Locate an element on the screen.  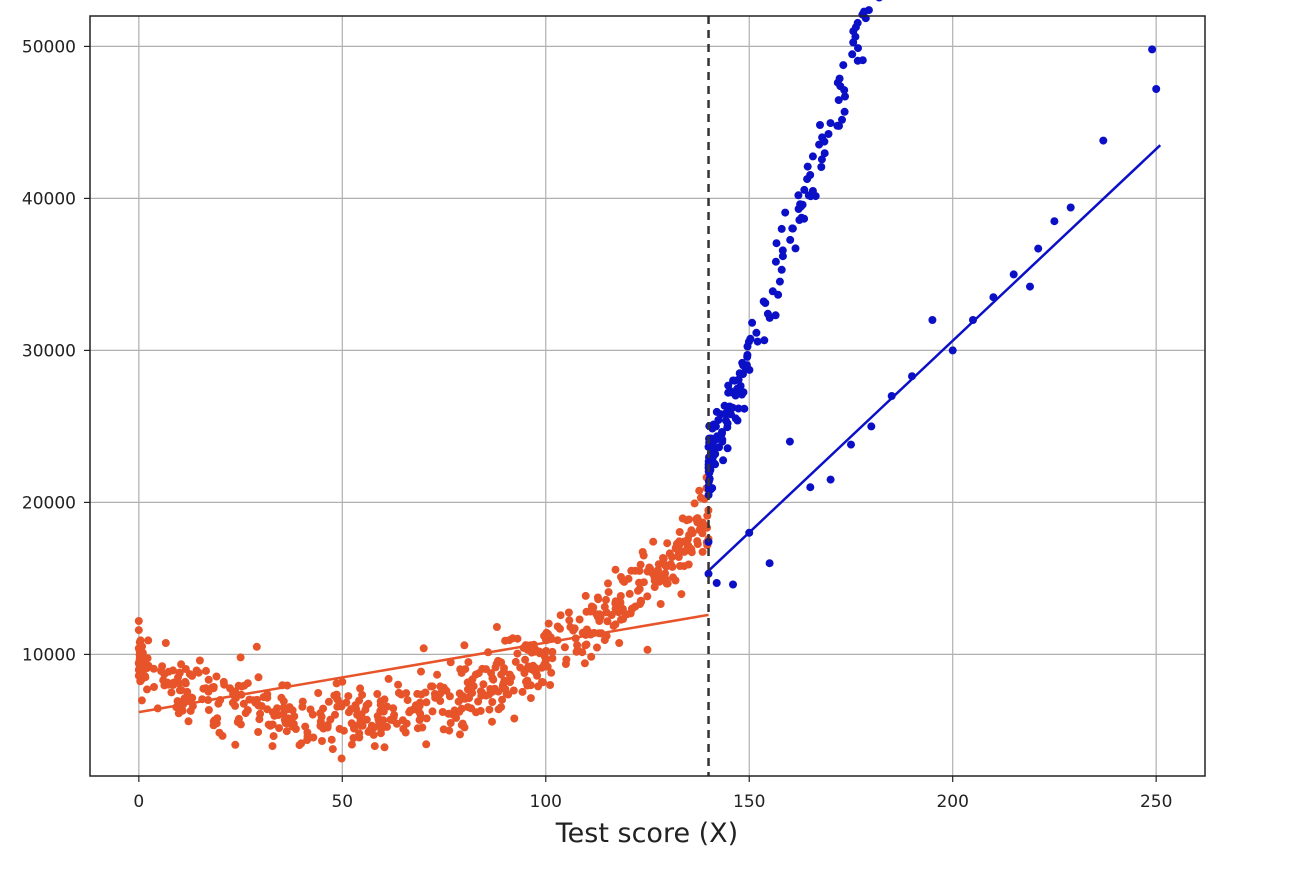
y-tick-label: 30000 is located at coordinates (49, 351).